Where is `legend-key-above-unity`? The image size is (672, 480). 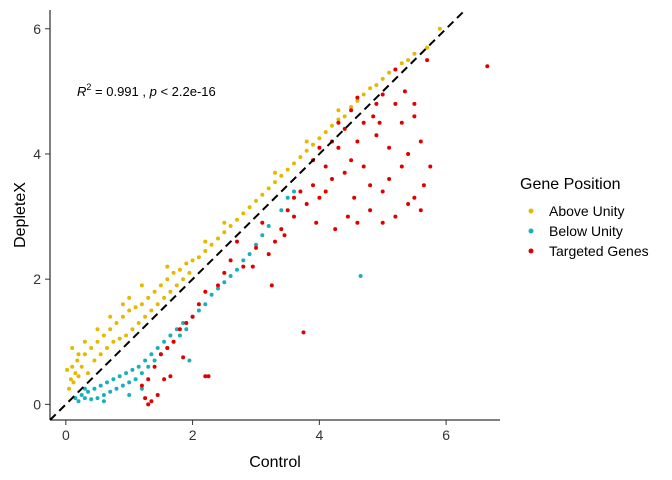 legend-key-above-unity is located at coordinates (531, 211).